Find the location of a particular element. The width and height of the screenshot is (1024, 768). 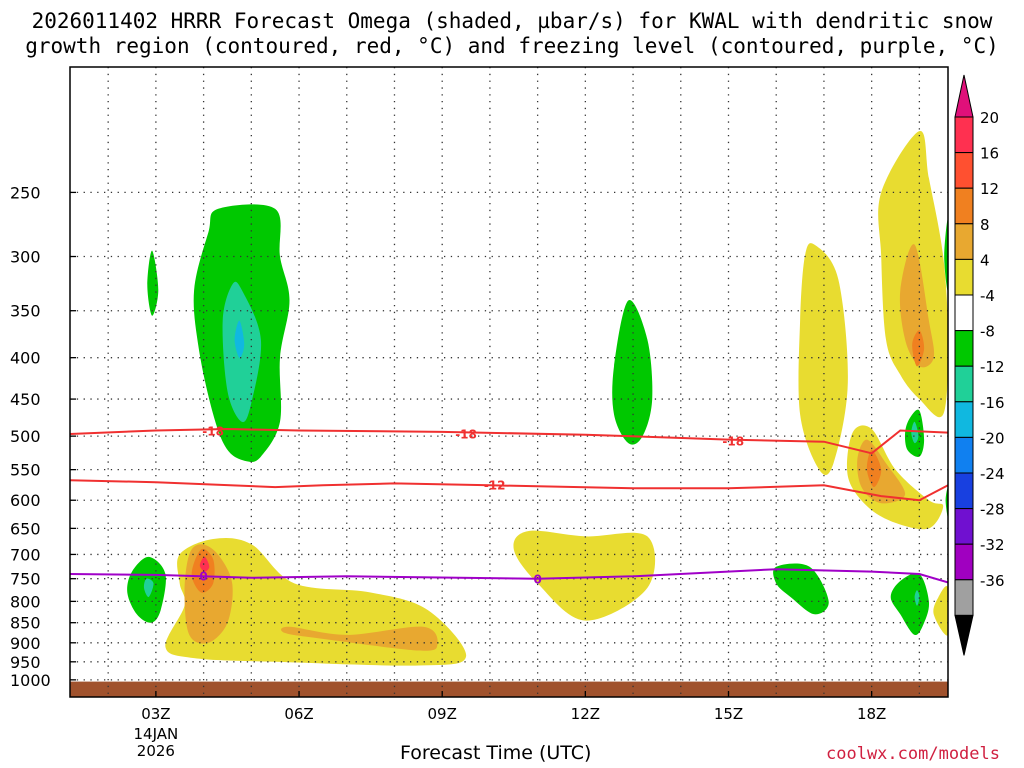

y-tick-label-850: 850 is located at coordinates (25, 623).